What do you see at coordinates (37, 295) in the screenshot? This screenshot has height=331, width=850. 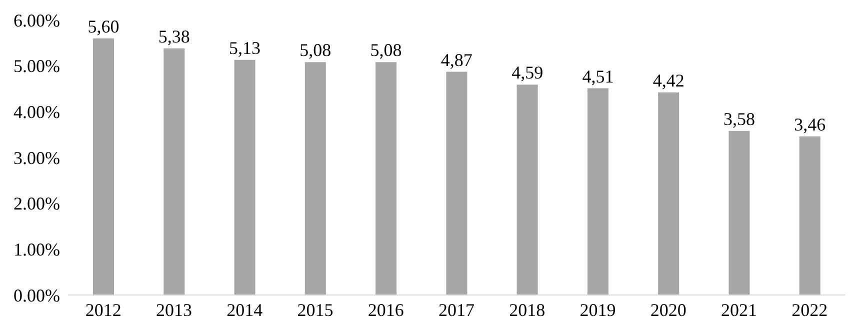 I see `y-tick-label: 0.00%` at bounding box center [37, 295].